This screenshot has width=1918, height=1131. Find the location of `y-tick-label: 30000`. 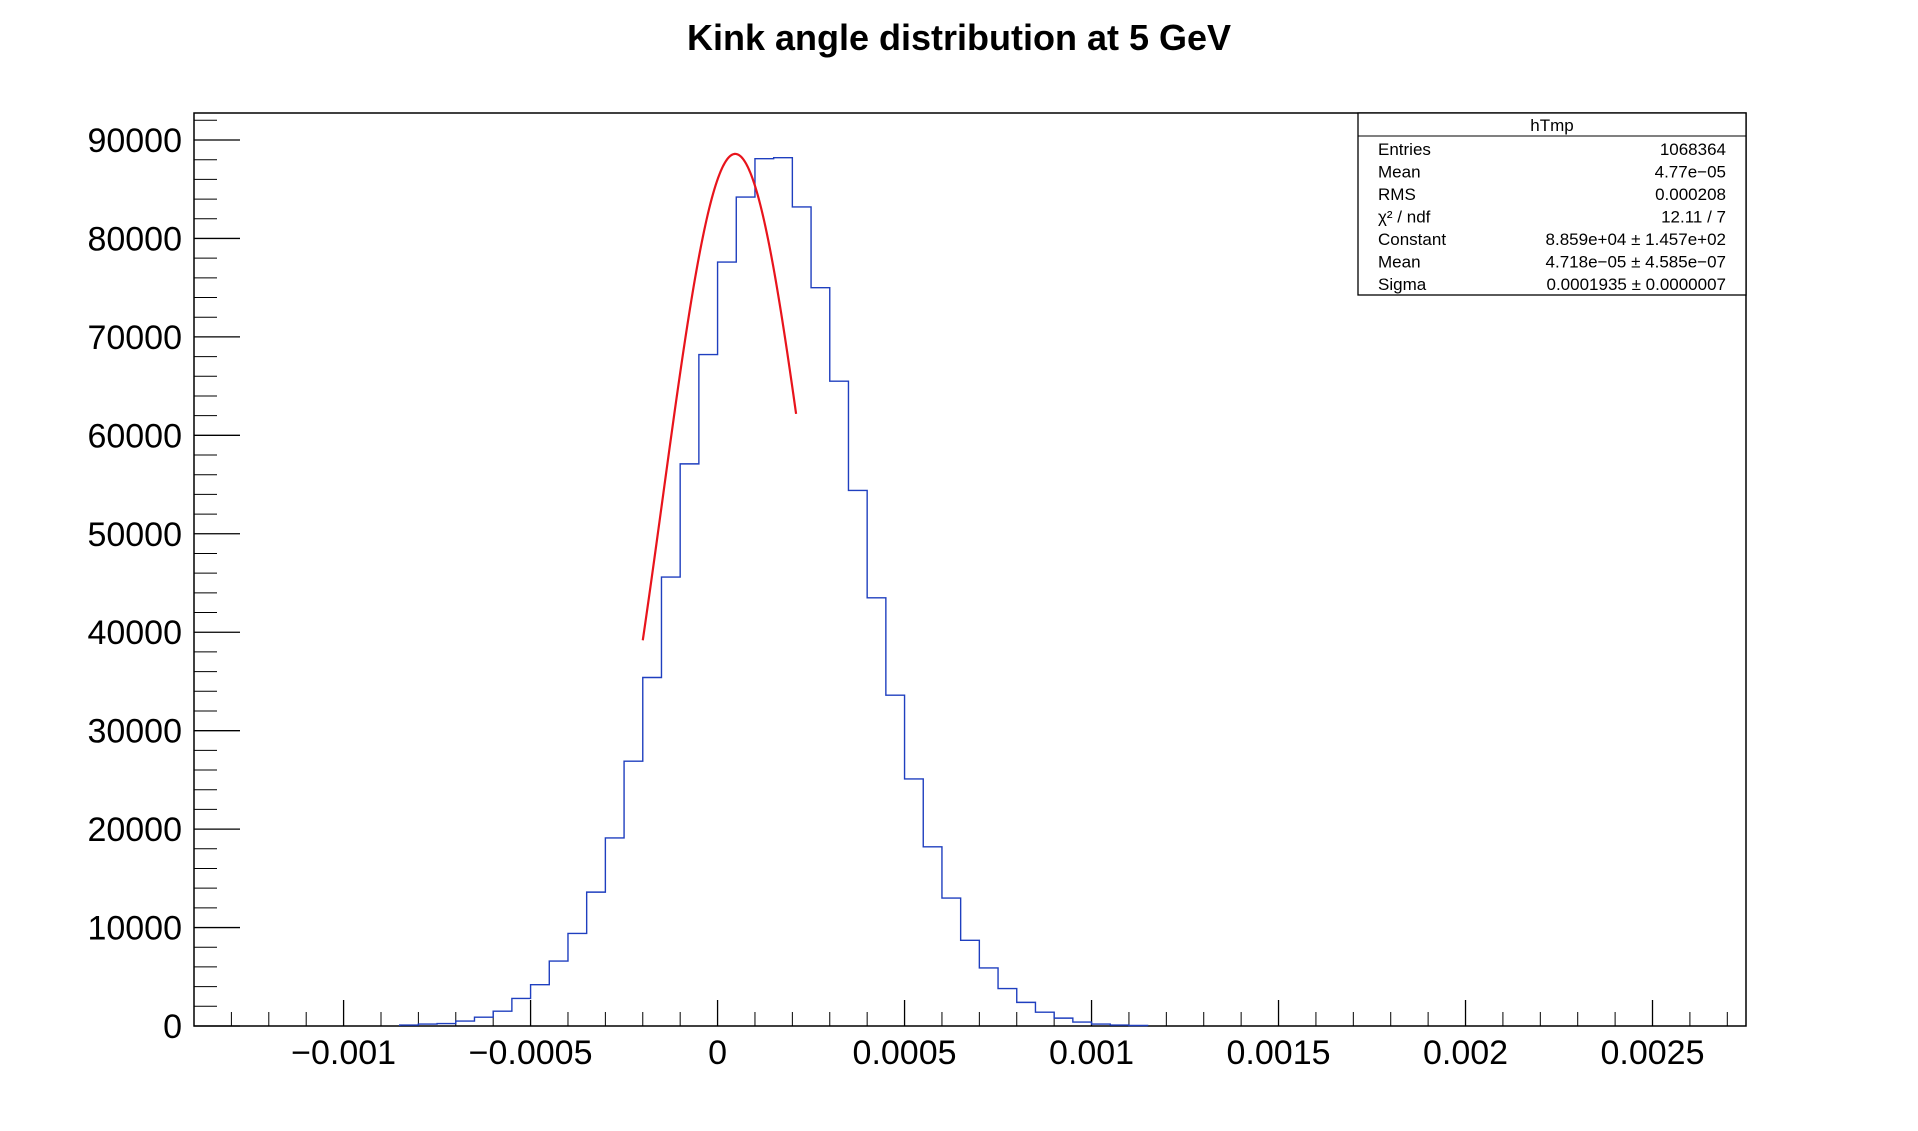

y-tick-label: 30000 is located at coordinates (134, 732).